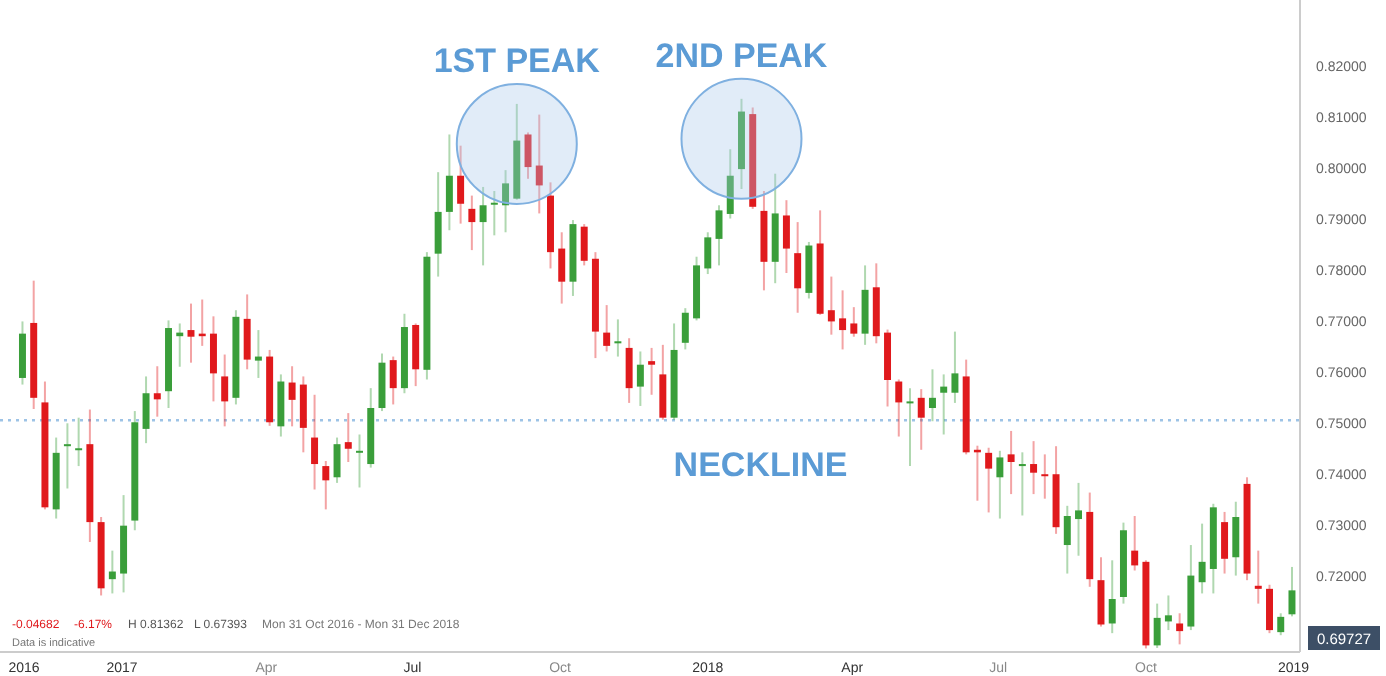 The image size is (1386, 676). I want to click on annotation: 1ST PEAK, so click(517, 60).